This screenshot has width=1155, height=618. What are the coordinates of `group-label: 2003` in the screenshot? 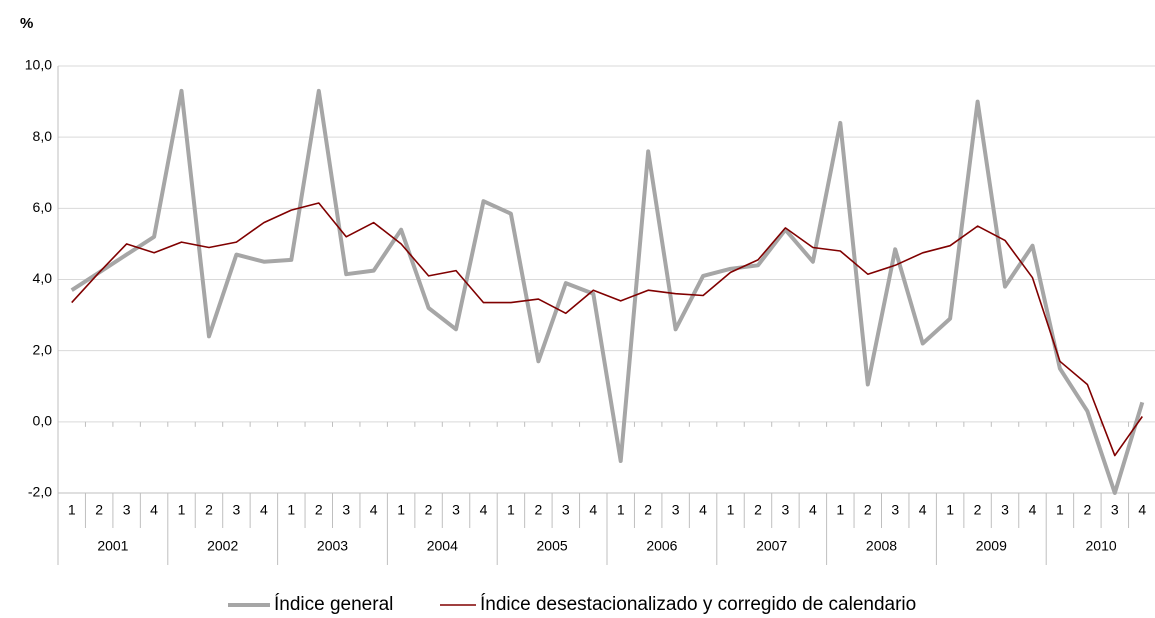 It's located at (332, 546).